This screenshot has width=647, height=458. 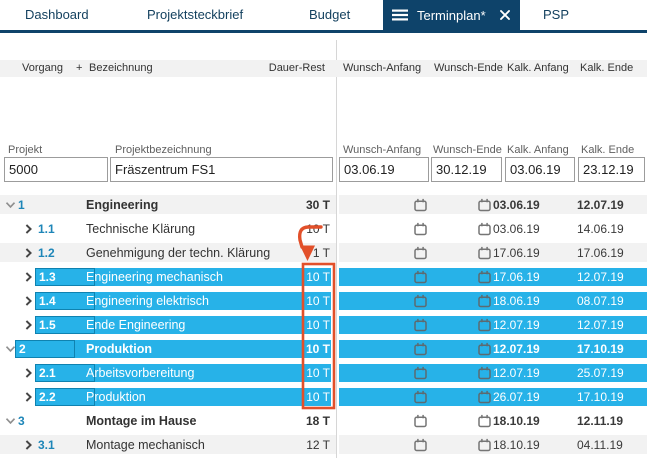 What do you see at coordinates (56, 169) in the screenshot?
I see `projekt-field` at bounding box center [56, 169].